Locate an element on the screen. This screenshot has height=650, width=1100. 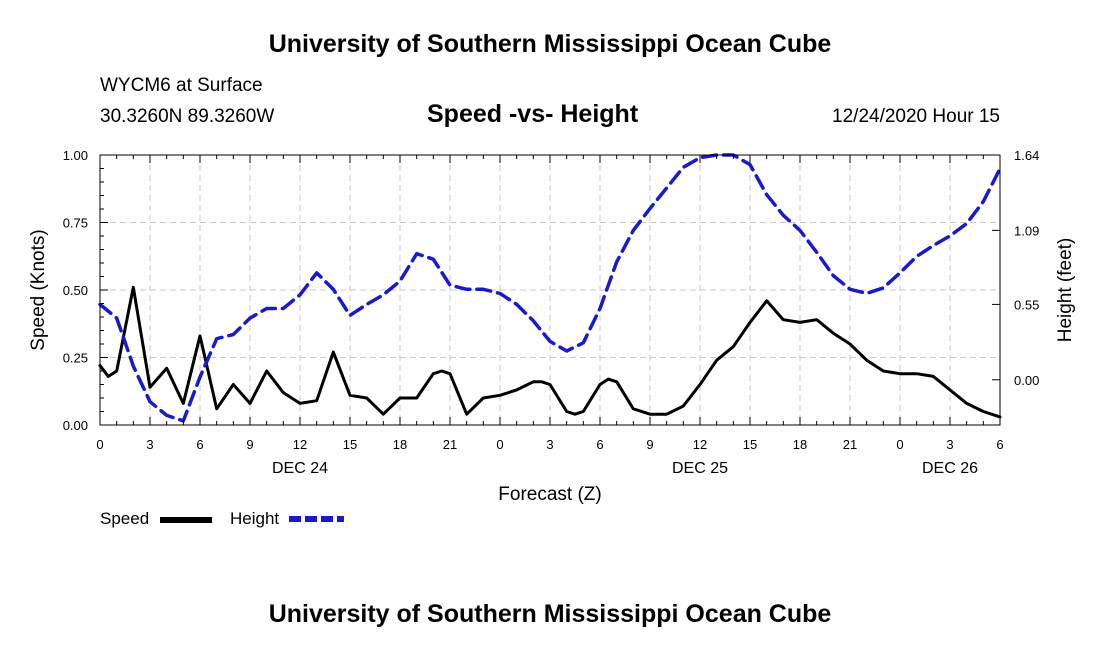
timestamp-label: 12/24/2020 Hour 15 is located at coordinates (916, 116).